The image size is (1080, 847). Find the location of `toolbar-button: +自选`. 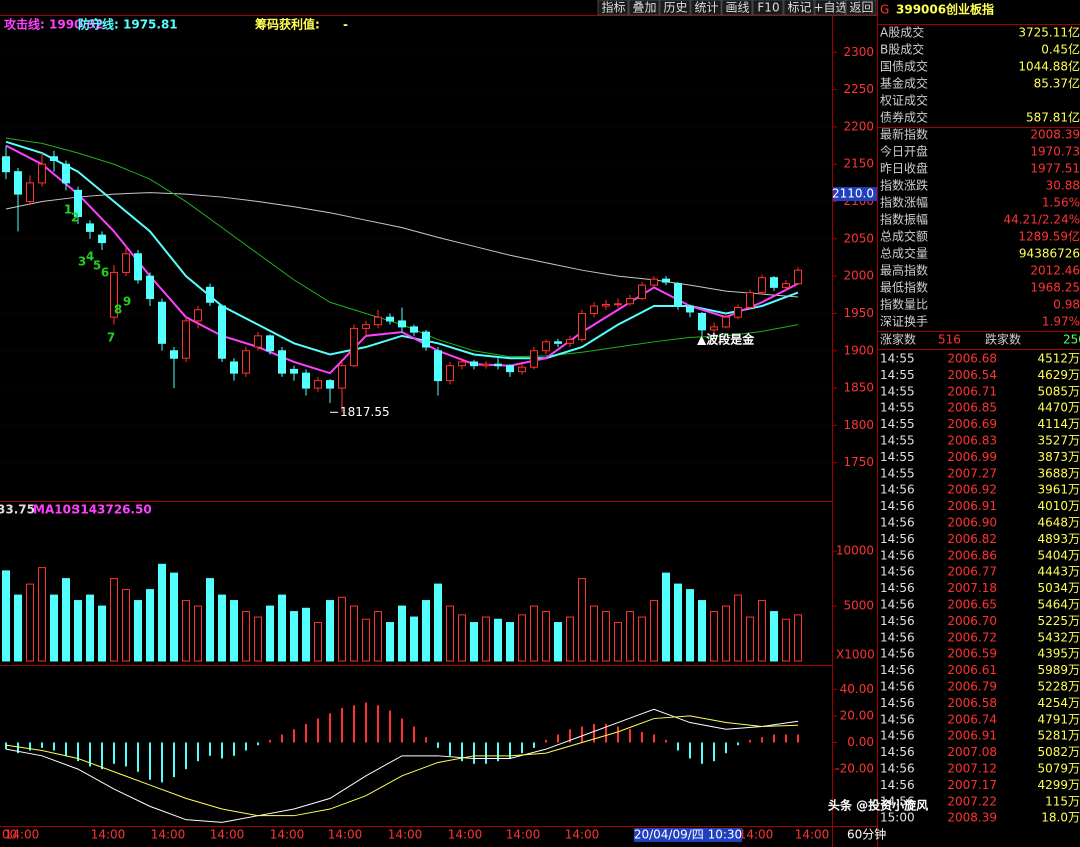

toolbar-button: +自选 is located at coordinates (830, 8).